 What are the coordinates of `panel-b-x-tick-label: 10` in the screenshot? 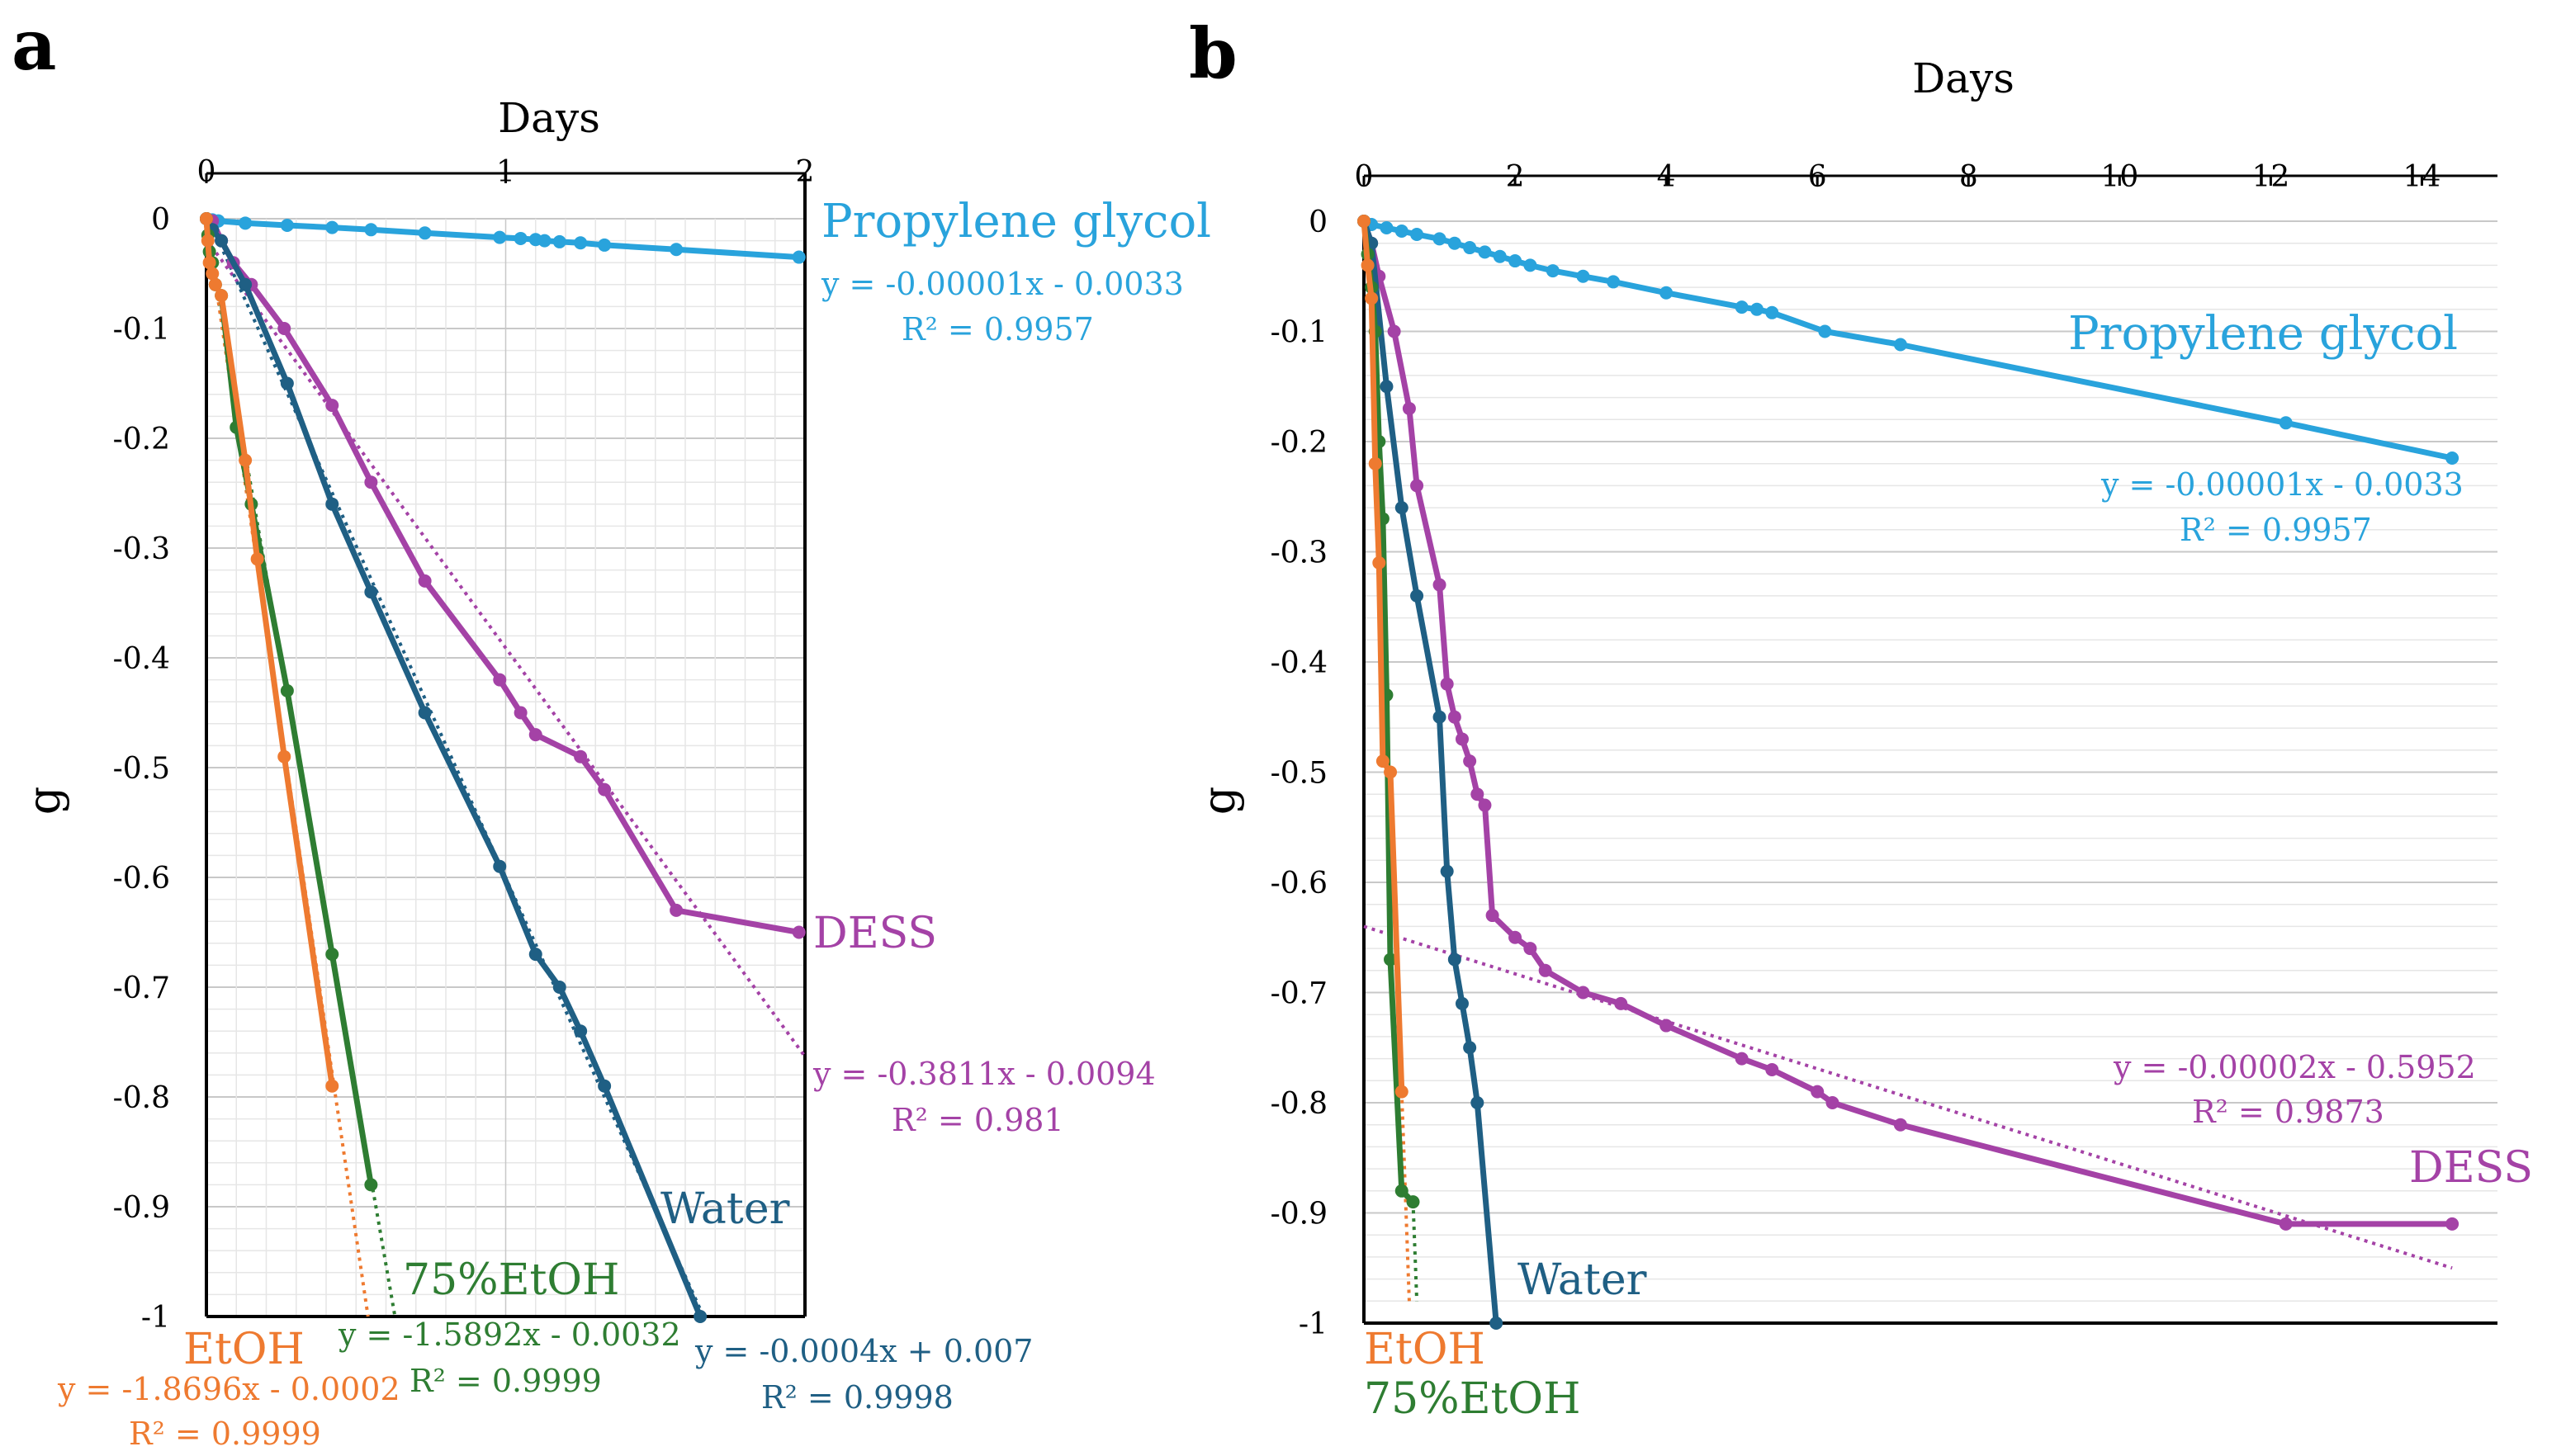 It's located at (2119, 177).